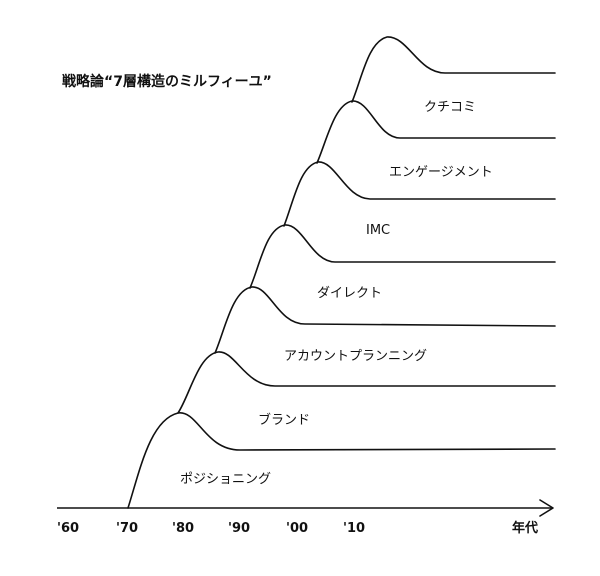 This screenshot has height=576, width=600. Describe the element at coordinates (450, 107) in the screenshot. I see `layer-label-7: クチコミ` at that location.